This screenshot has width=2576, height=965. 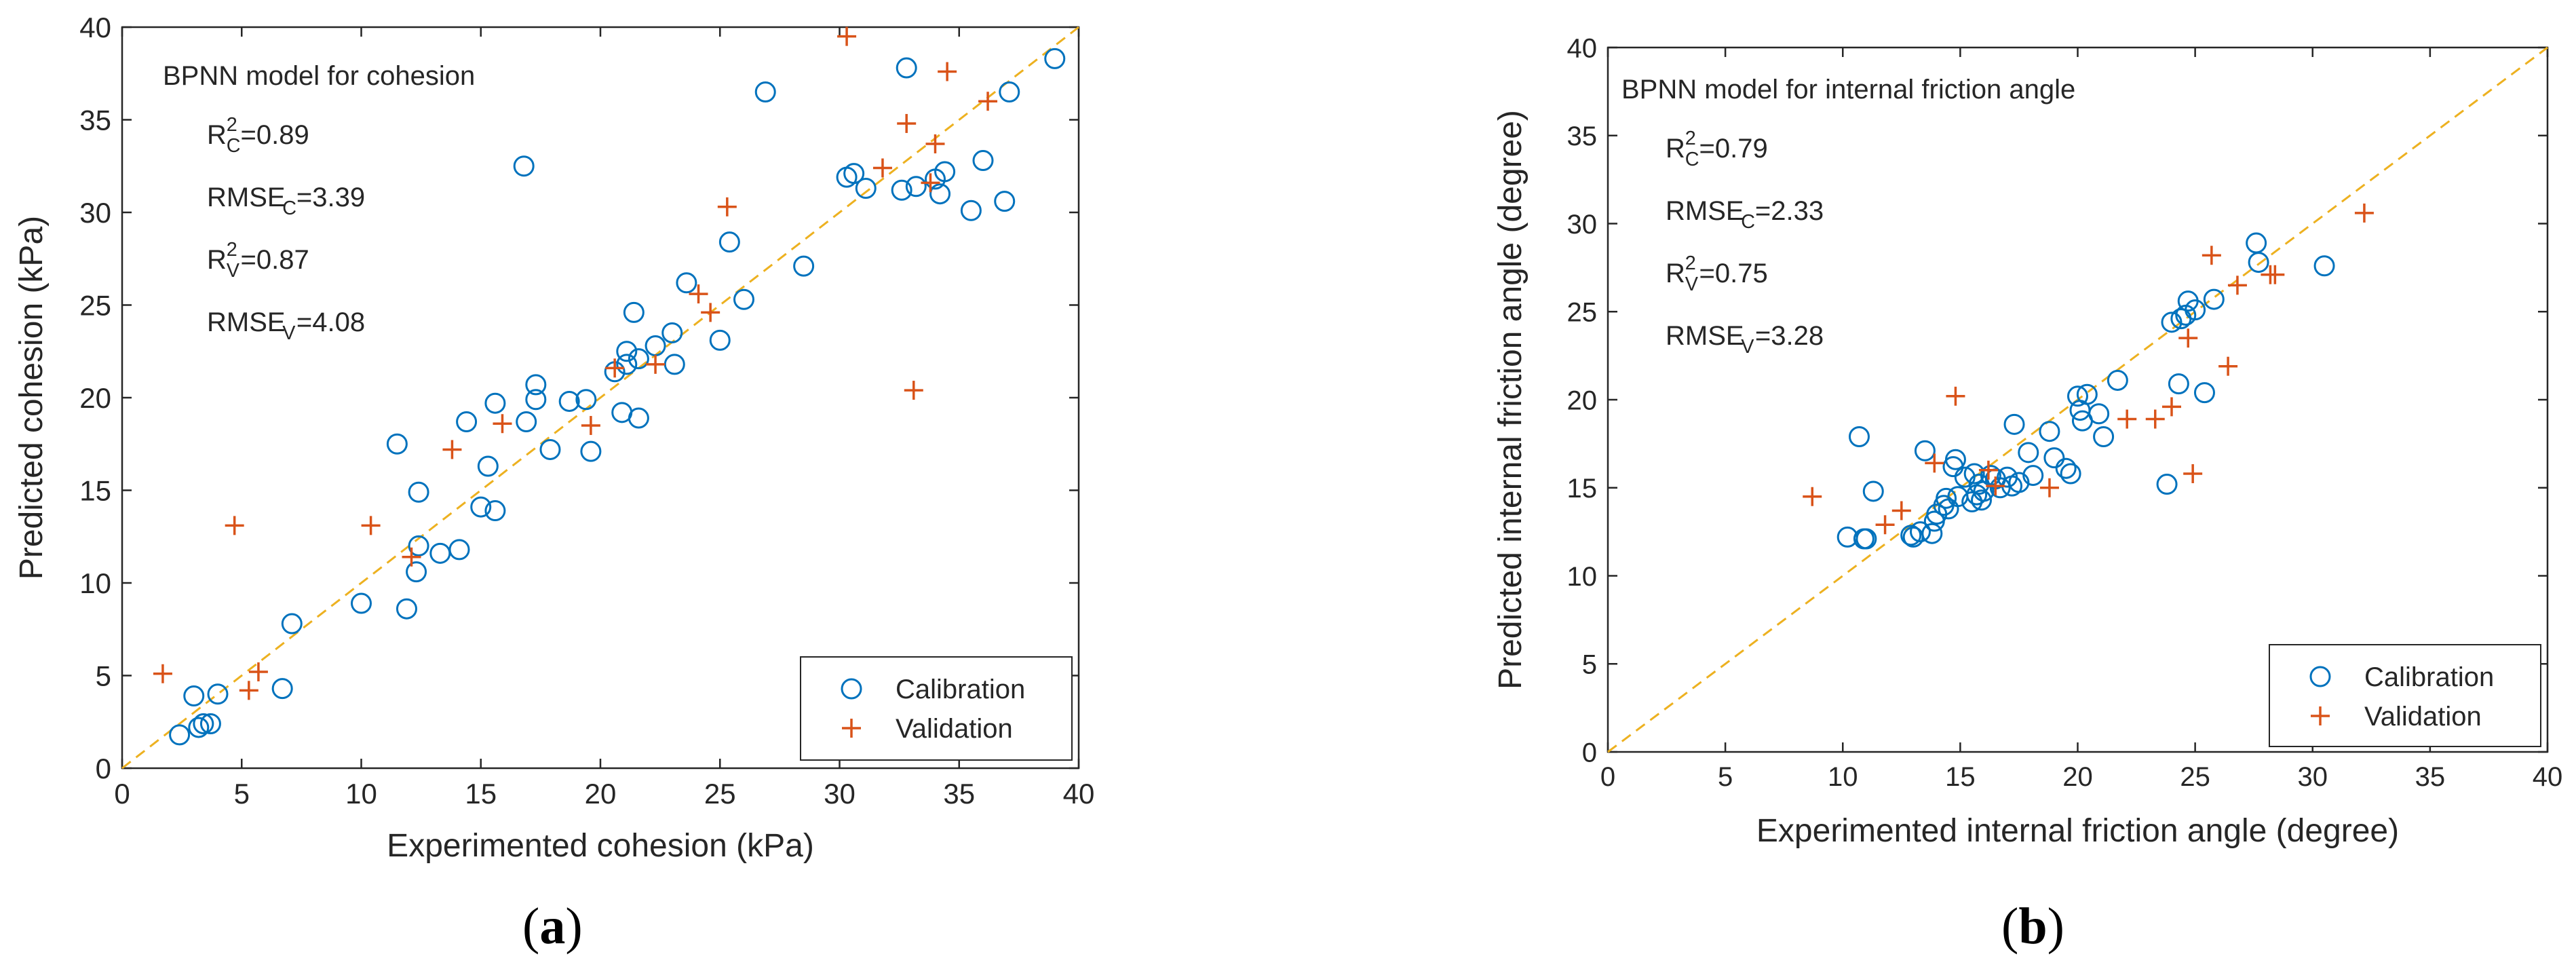 I want to click on stat-value: =3.39, so click(x=330, y=197).